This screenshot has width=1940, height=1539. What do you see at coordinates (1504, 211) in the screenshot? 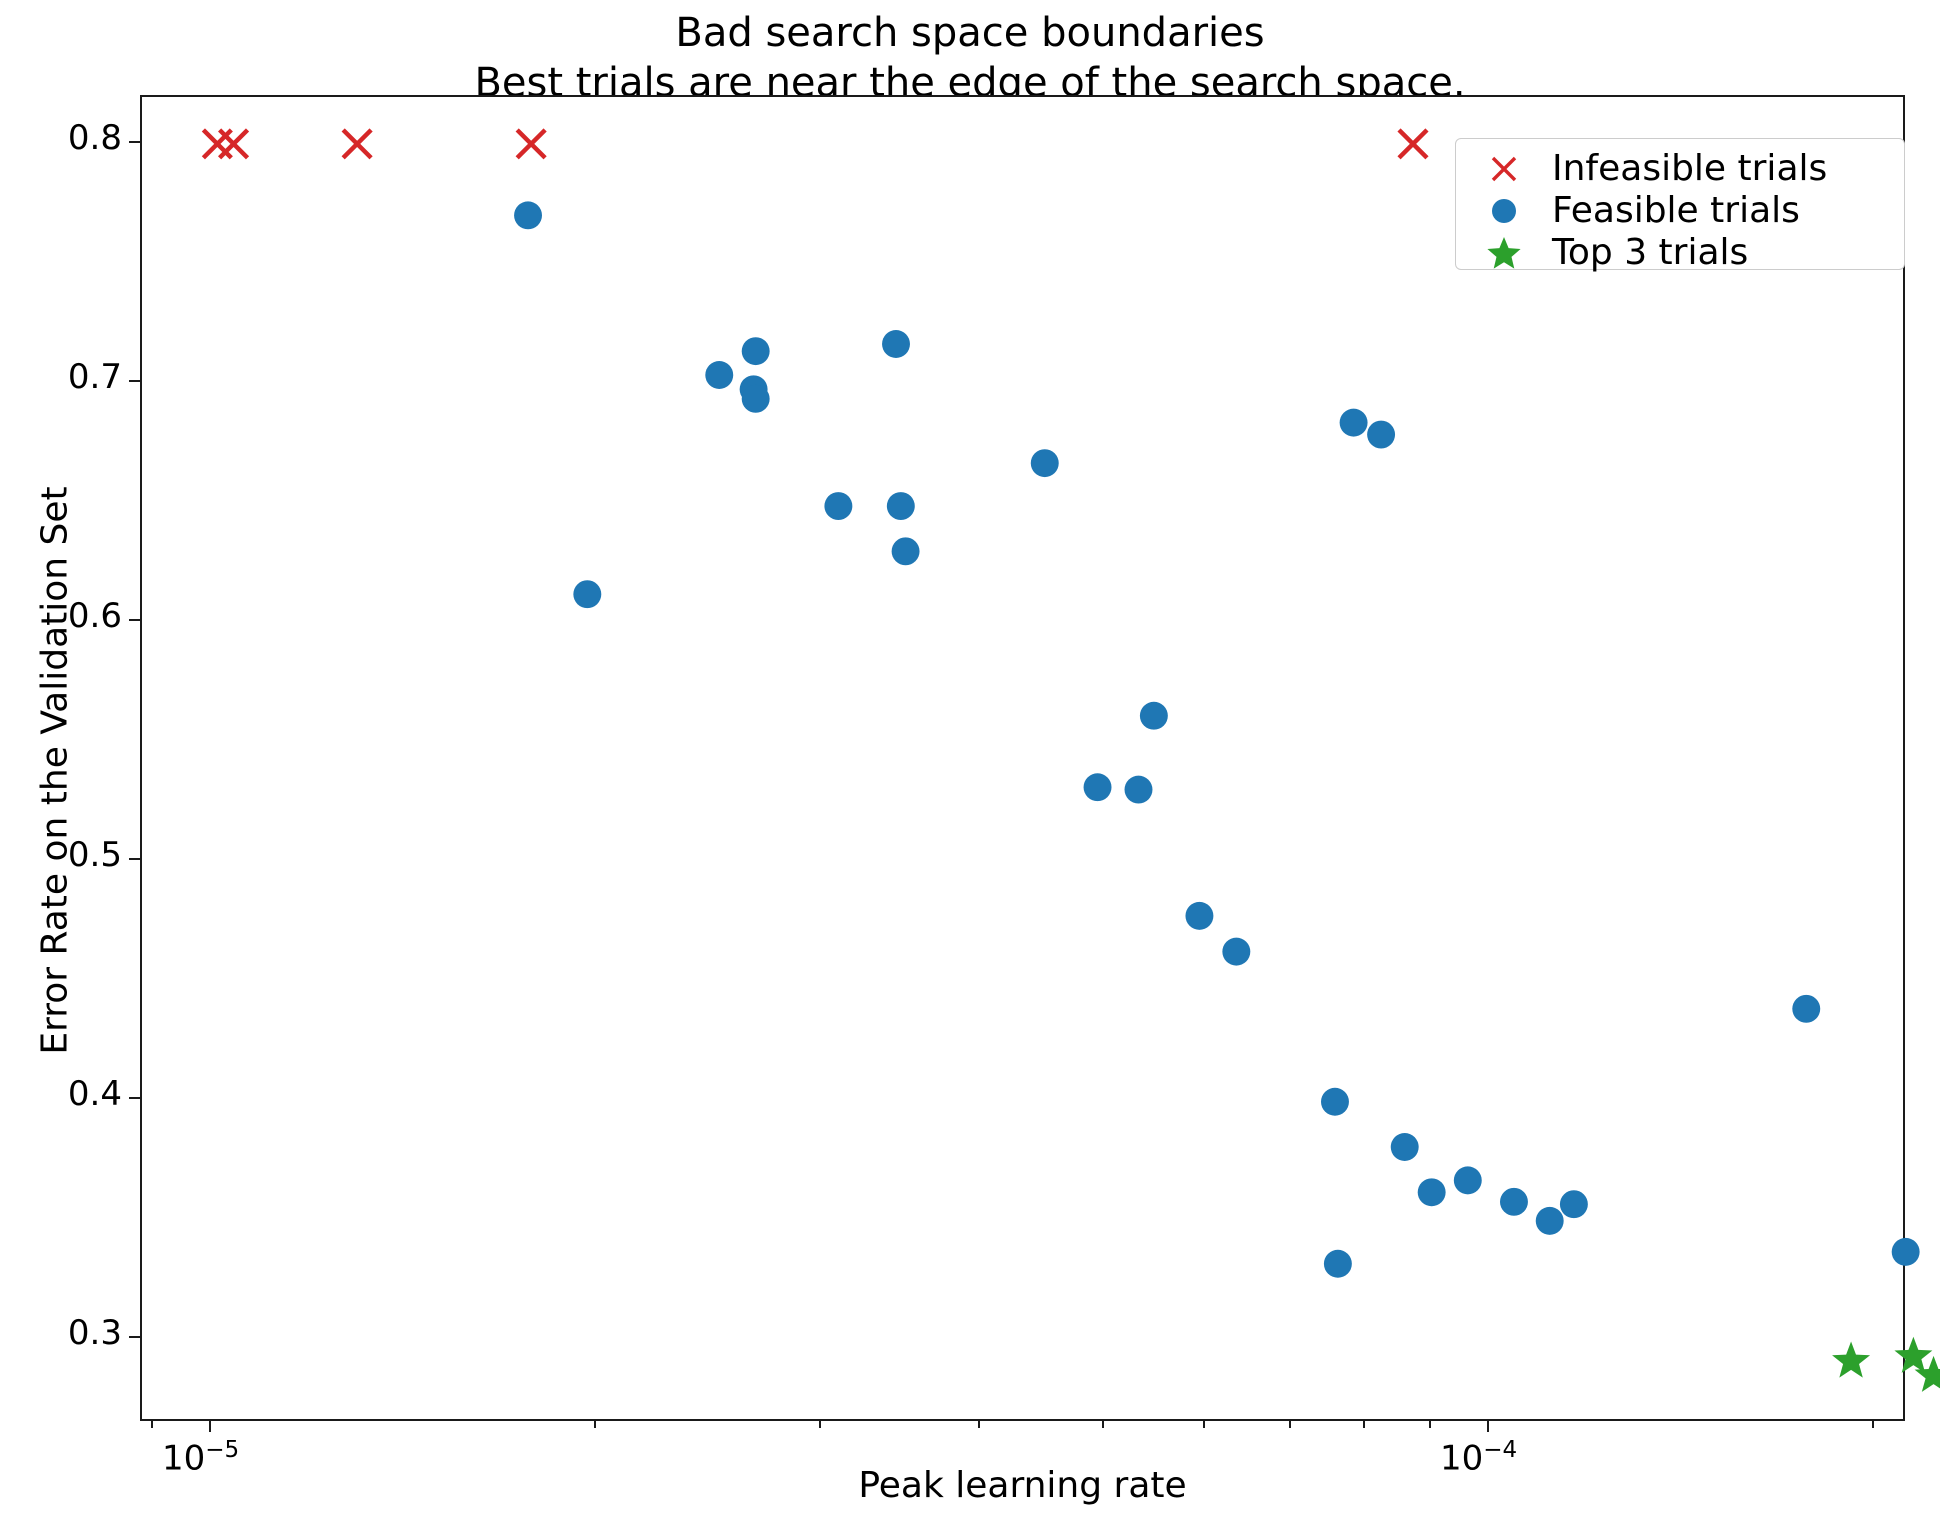
I see `circle-icon` at bounding box center [1504, 211].